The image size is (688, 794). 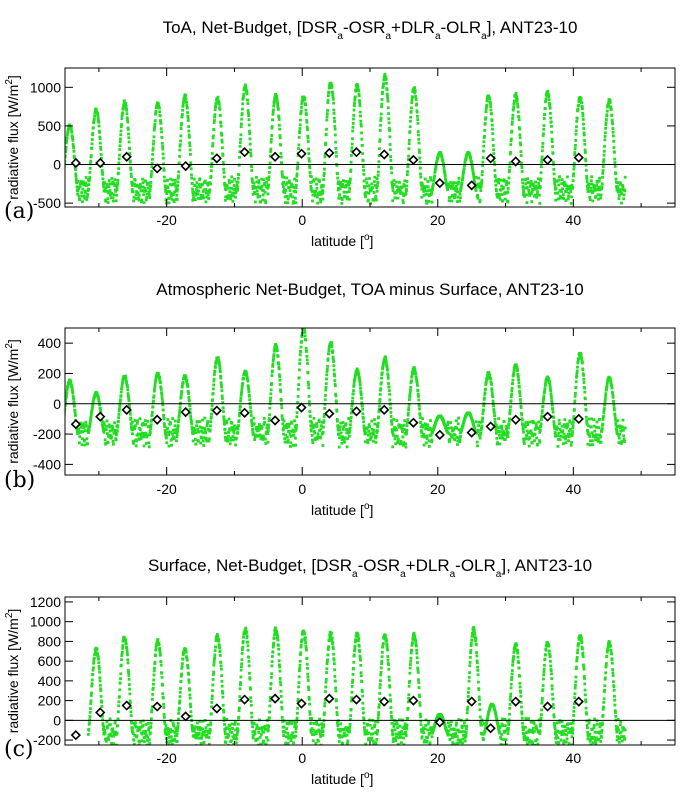 What do you see at coordinates (47, 203) in the screenshot?
I see `y-tick-label: -500` at bounding box center [47, 203].